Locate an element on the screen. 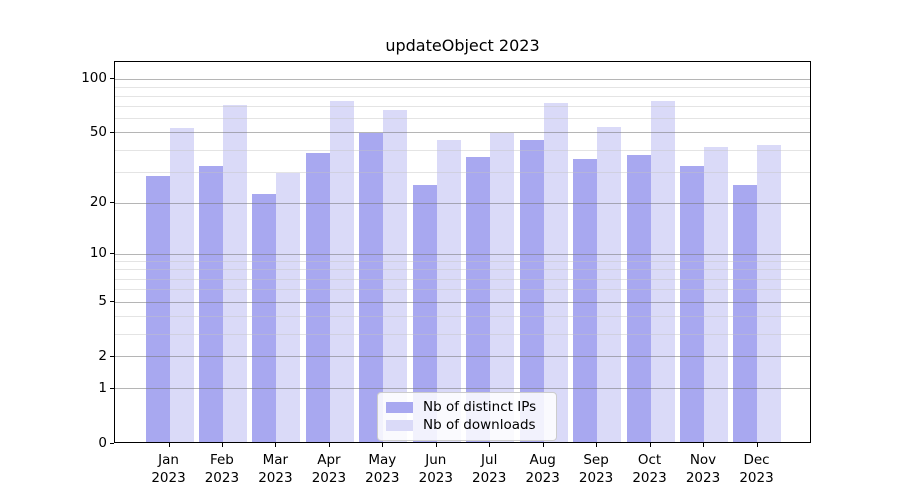 This screenshot has width=900, height=500. x-tick-label-jul: Jul 2023 is located at coordinates (489, 469).